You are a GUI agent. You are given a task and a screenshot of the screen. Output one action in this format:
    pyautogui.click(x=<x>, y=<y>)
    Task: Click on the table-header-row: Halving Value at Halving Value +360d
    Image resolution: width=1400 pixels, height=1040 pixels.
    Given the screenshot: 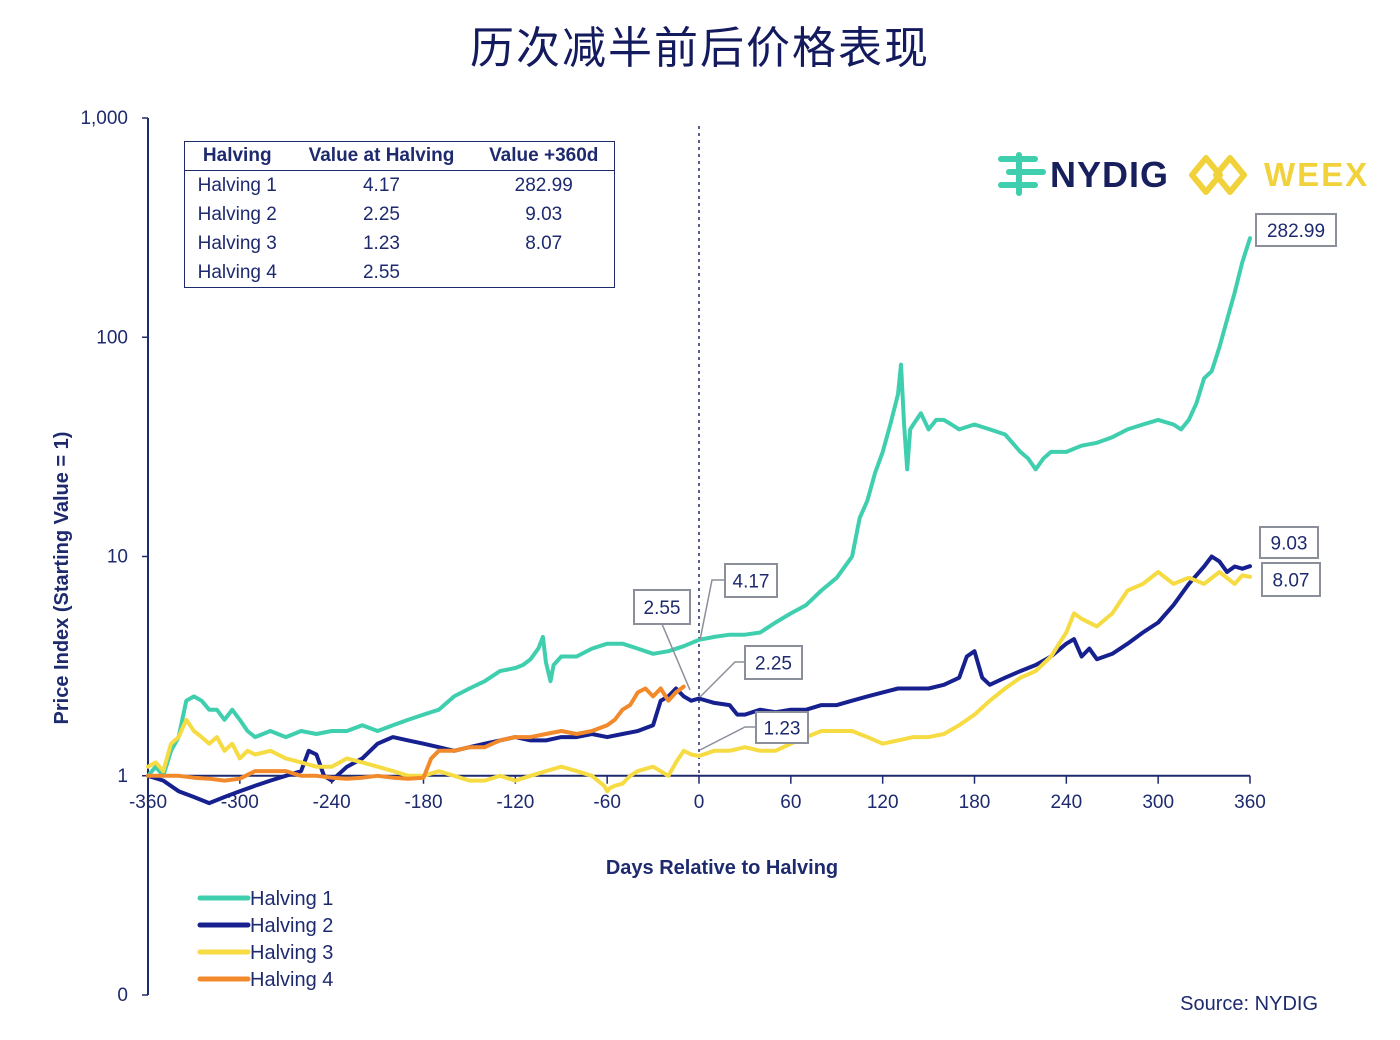 What is the action you would take?
    pyautogui.click(x=399, y=156)
    